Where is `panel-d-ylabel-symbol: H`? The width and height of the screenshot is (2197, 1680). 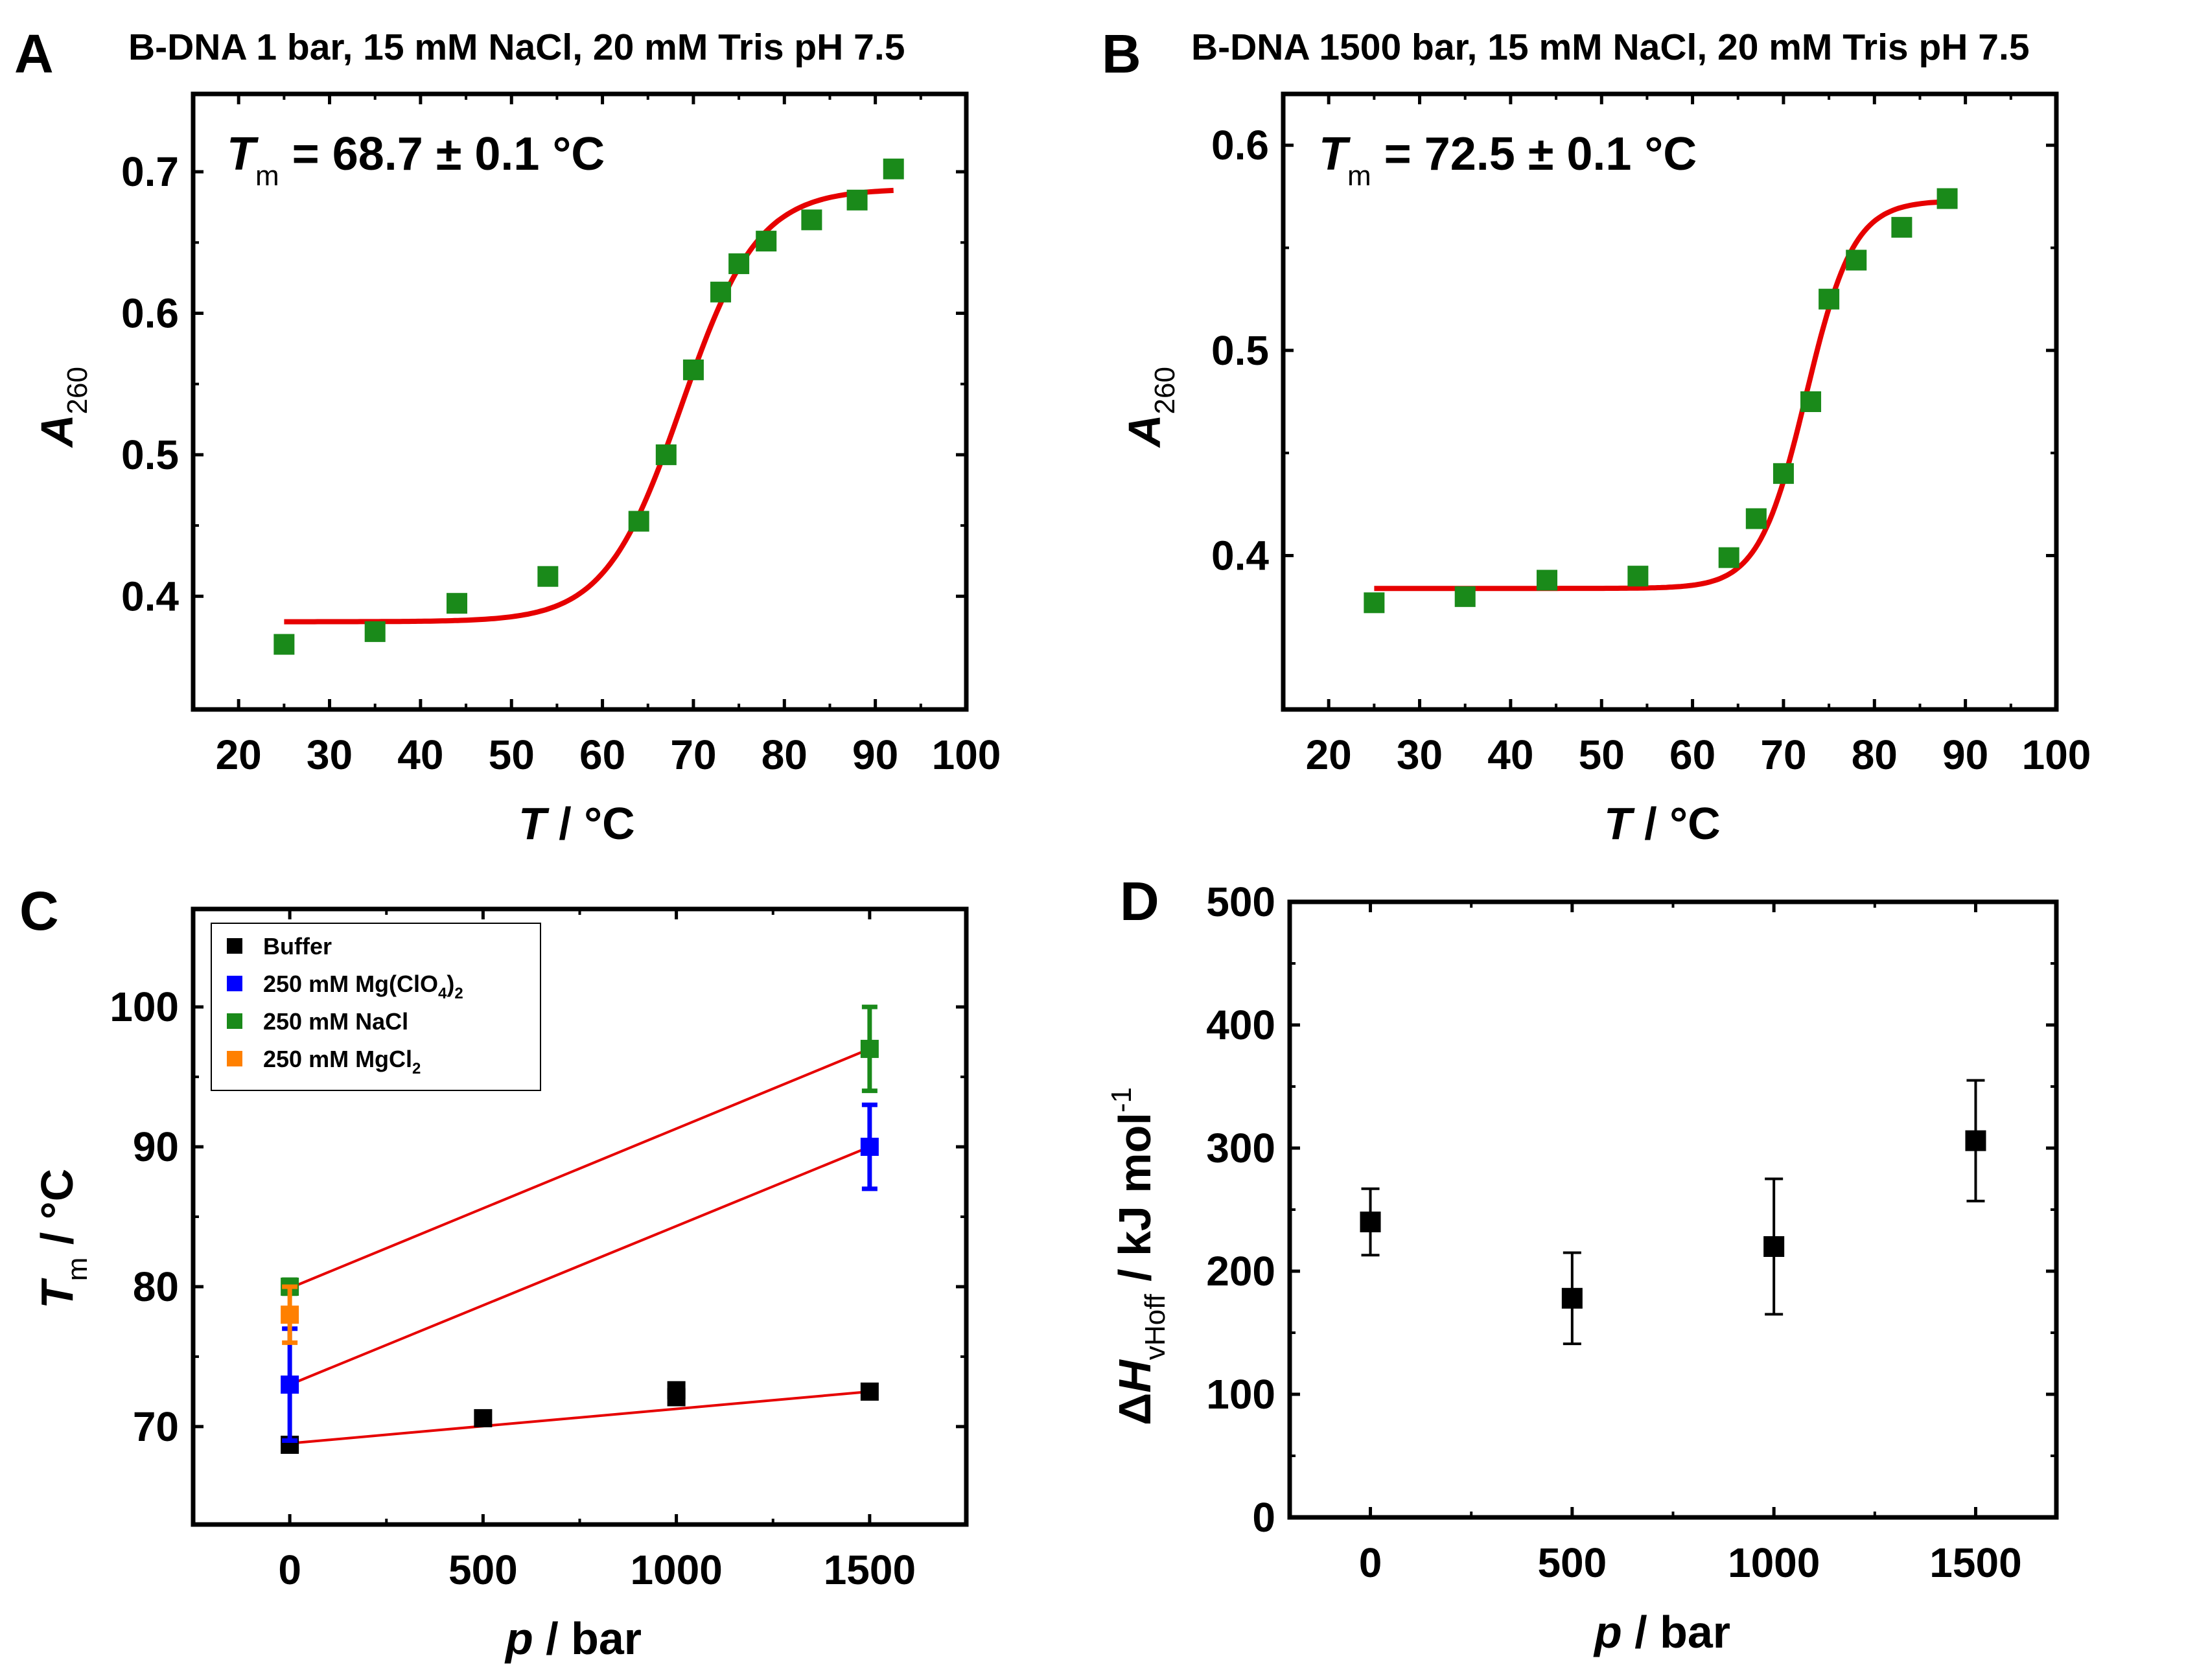
panel-d-ylabel-symbol: H is located at coordinates (1135, 1376).